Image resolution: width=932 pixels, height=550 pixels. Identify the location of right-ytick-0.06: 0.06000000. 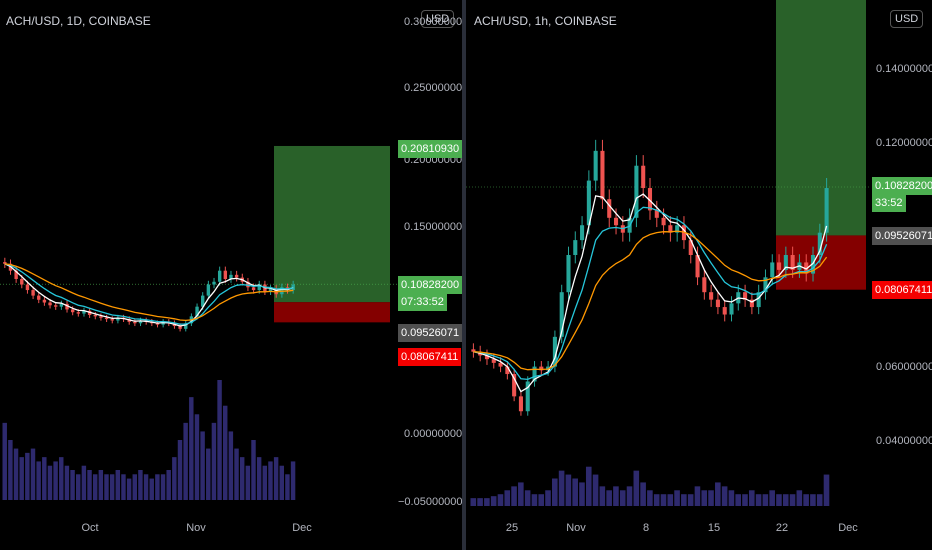
(904, 367).